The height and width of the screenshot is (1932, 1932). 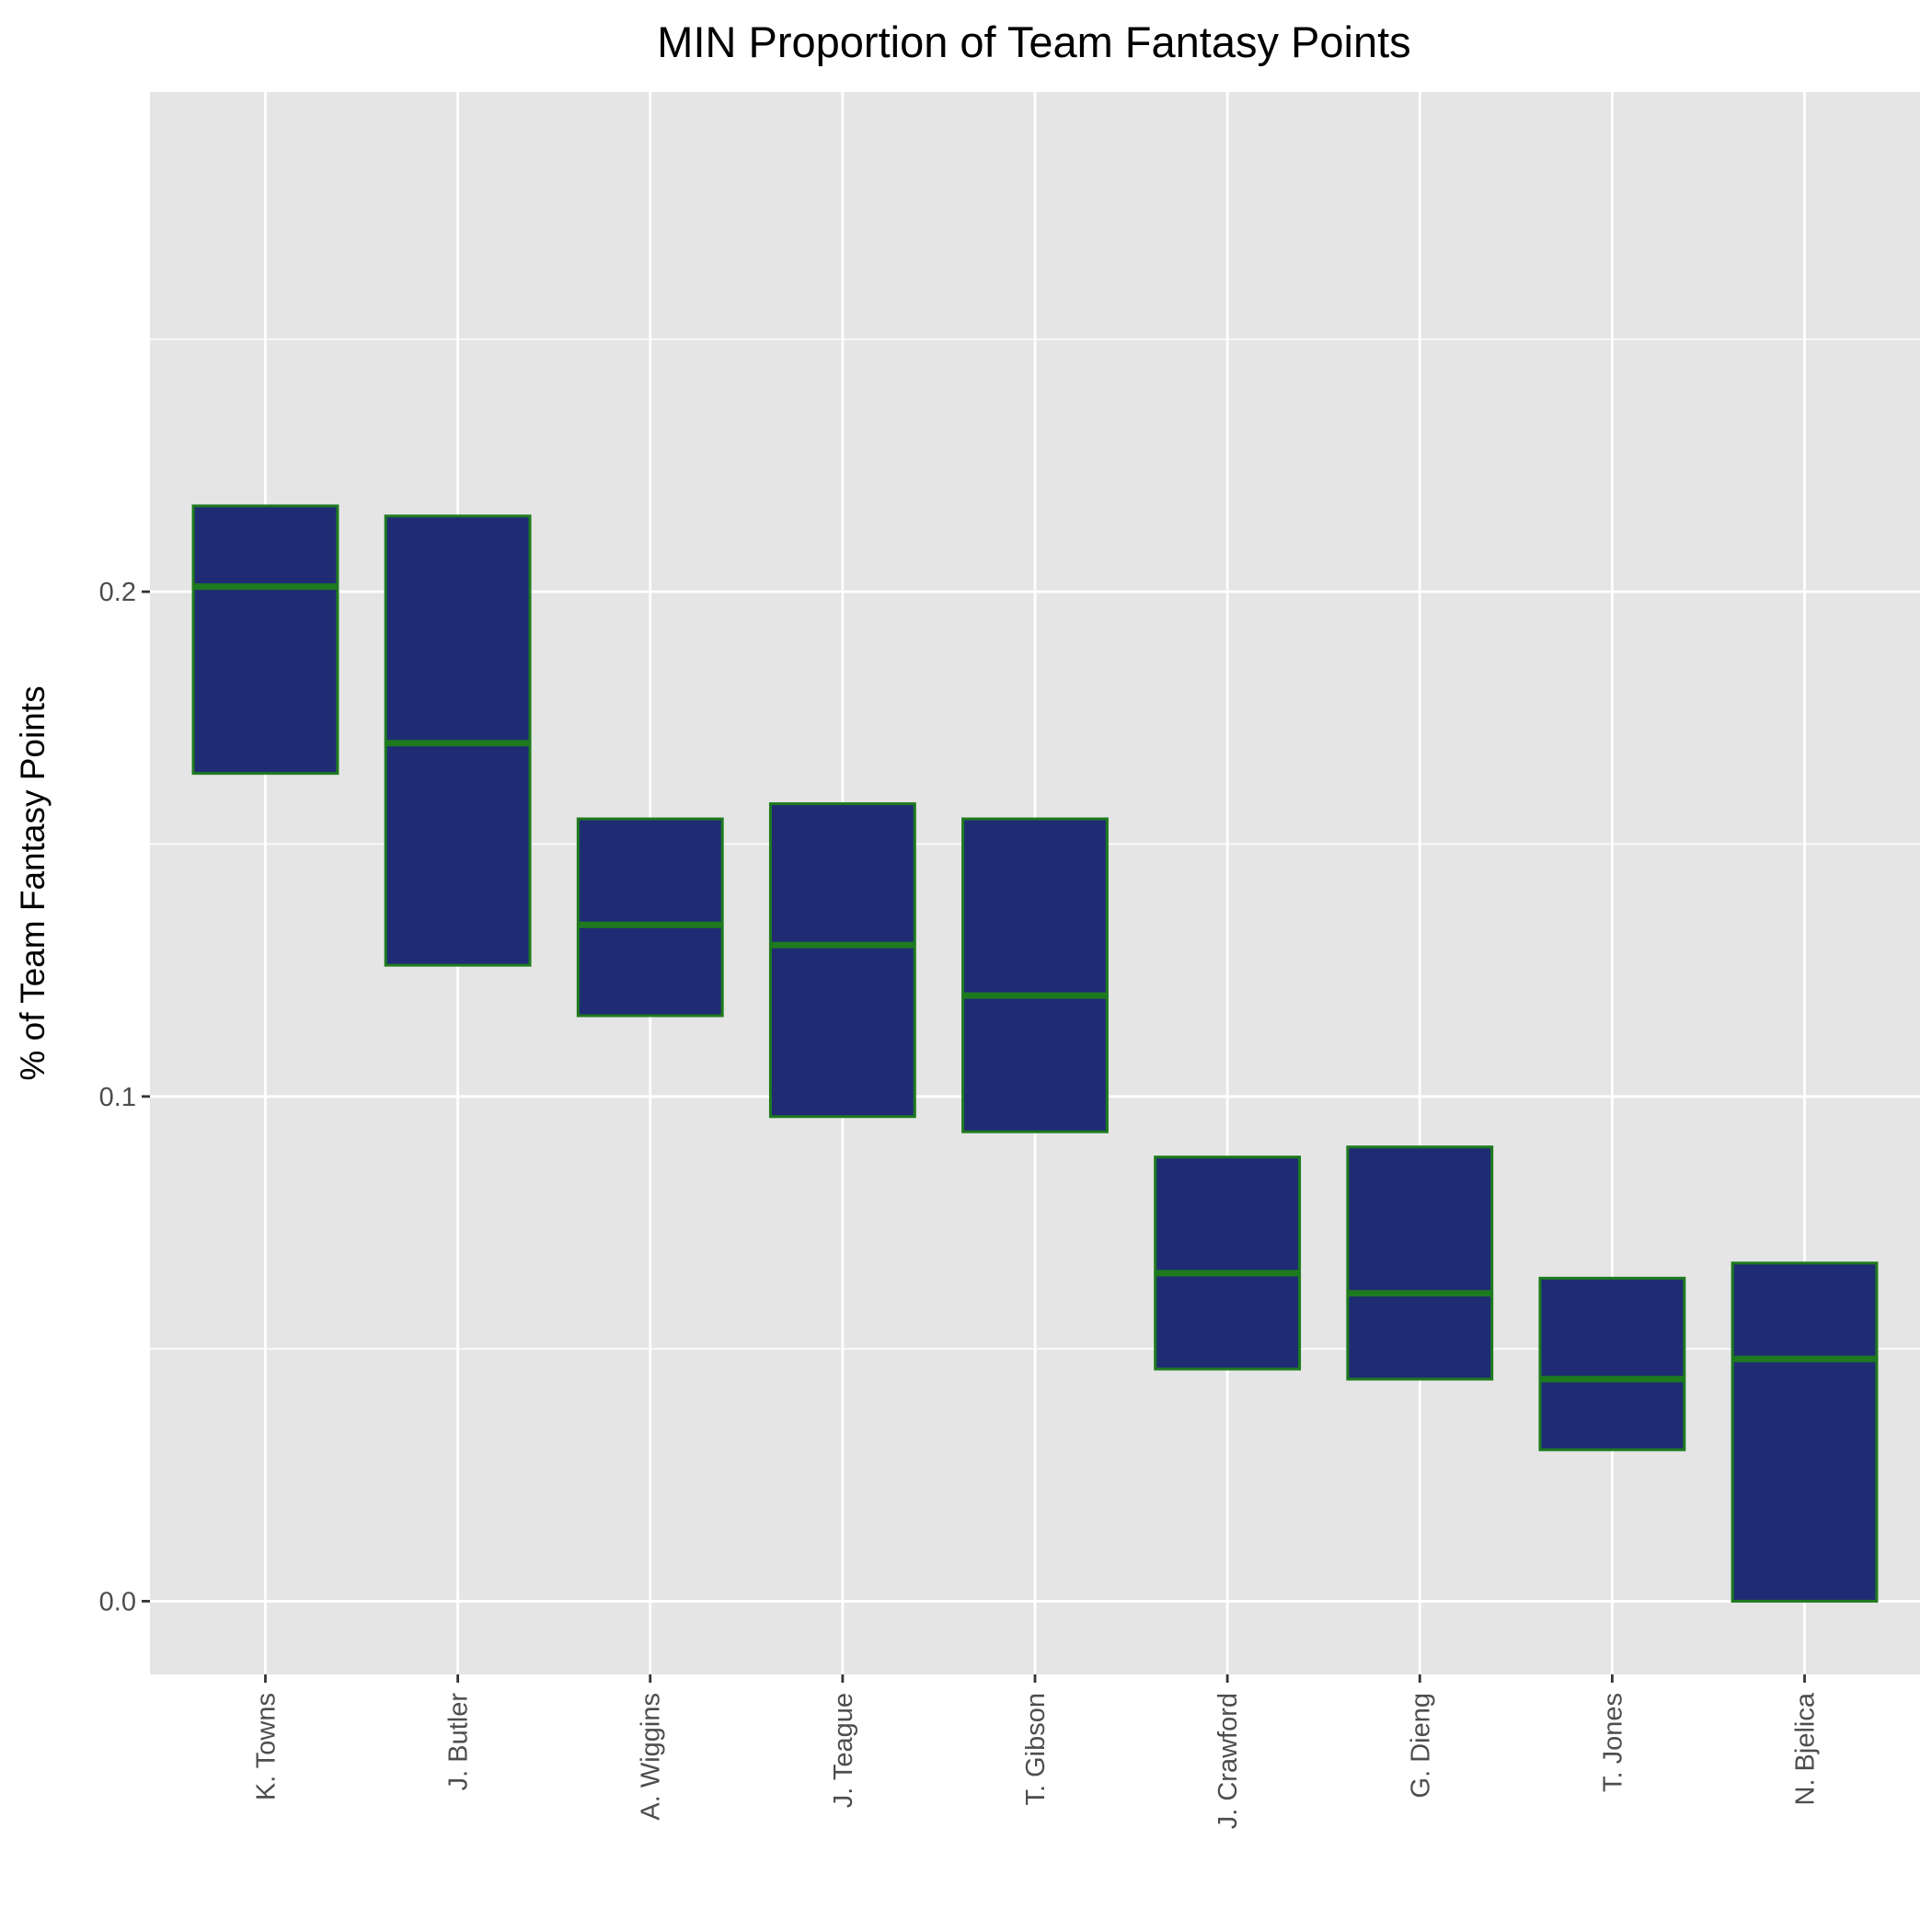 I want to click on y-tick-label: 0.1, so click(x=117, y=1097).